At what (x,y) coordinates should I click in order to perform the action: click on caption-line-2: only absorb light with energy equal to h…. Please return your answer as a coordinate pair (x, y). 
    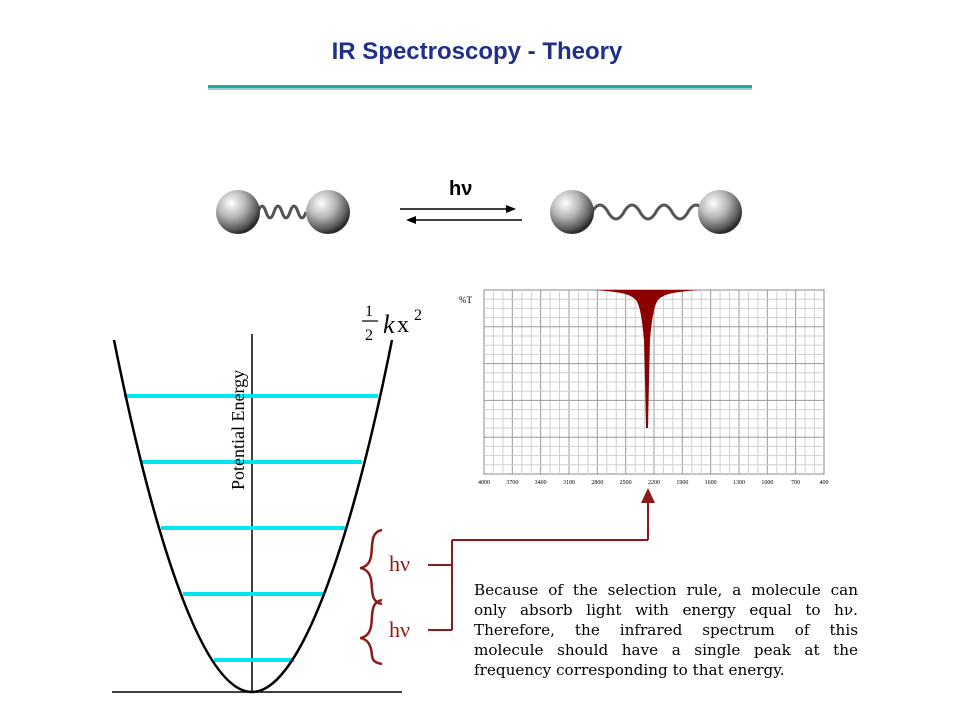
    Looking at the image, I should click on (666, 610).